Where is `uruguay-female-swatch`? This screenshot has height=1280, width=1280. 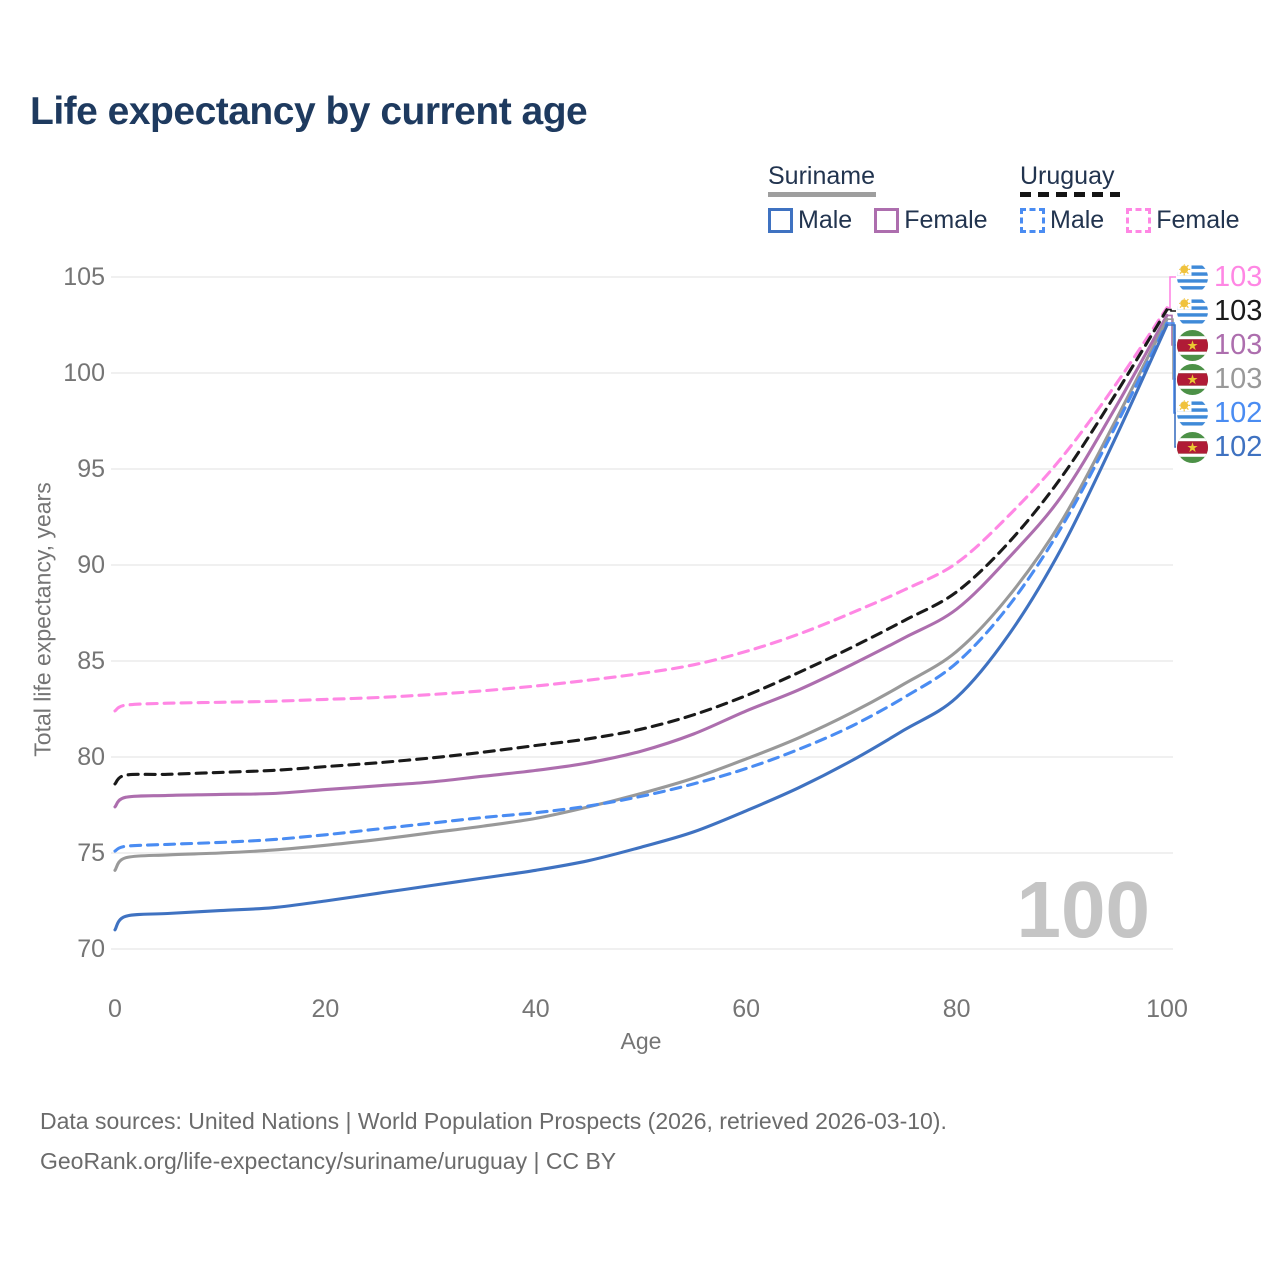
uruguay-female-swatch is located at coordinates (1139, 220).